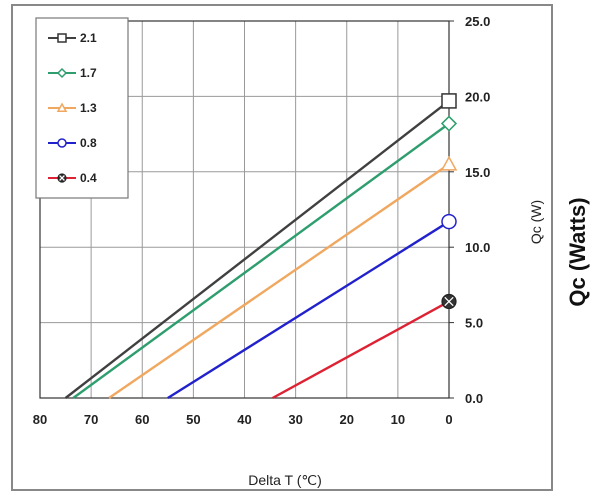 Image resolution: width=598 pixels, height=500 pixels. Describe the element at coordinates (448, 419) in the screenshot. I see `x-tick-label: 0` at that location.